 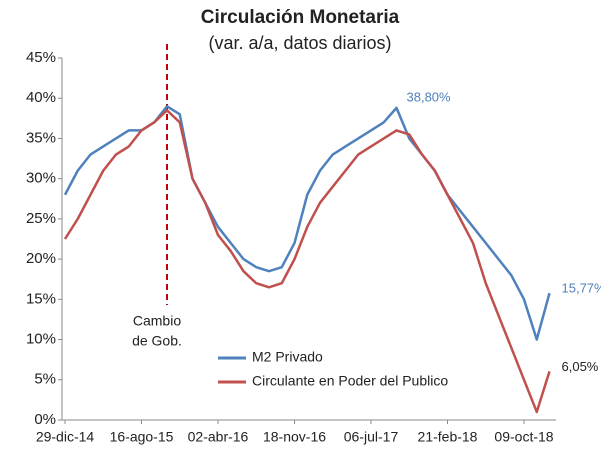 I want to click on y-tick-label: 0%, so click(x=45, y=419).